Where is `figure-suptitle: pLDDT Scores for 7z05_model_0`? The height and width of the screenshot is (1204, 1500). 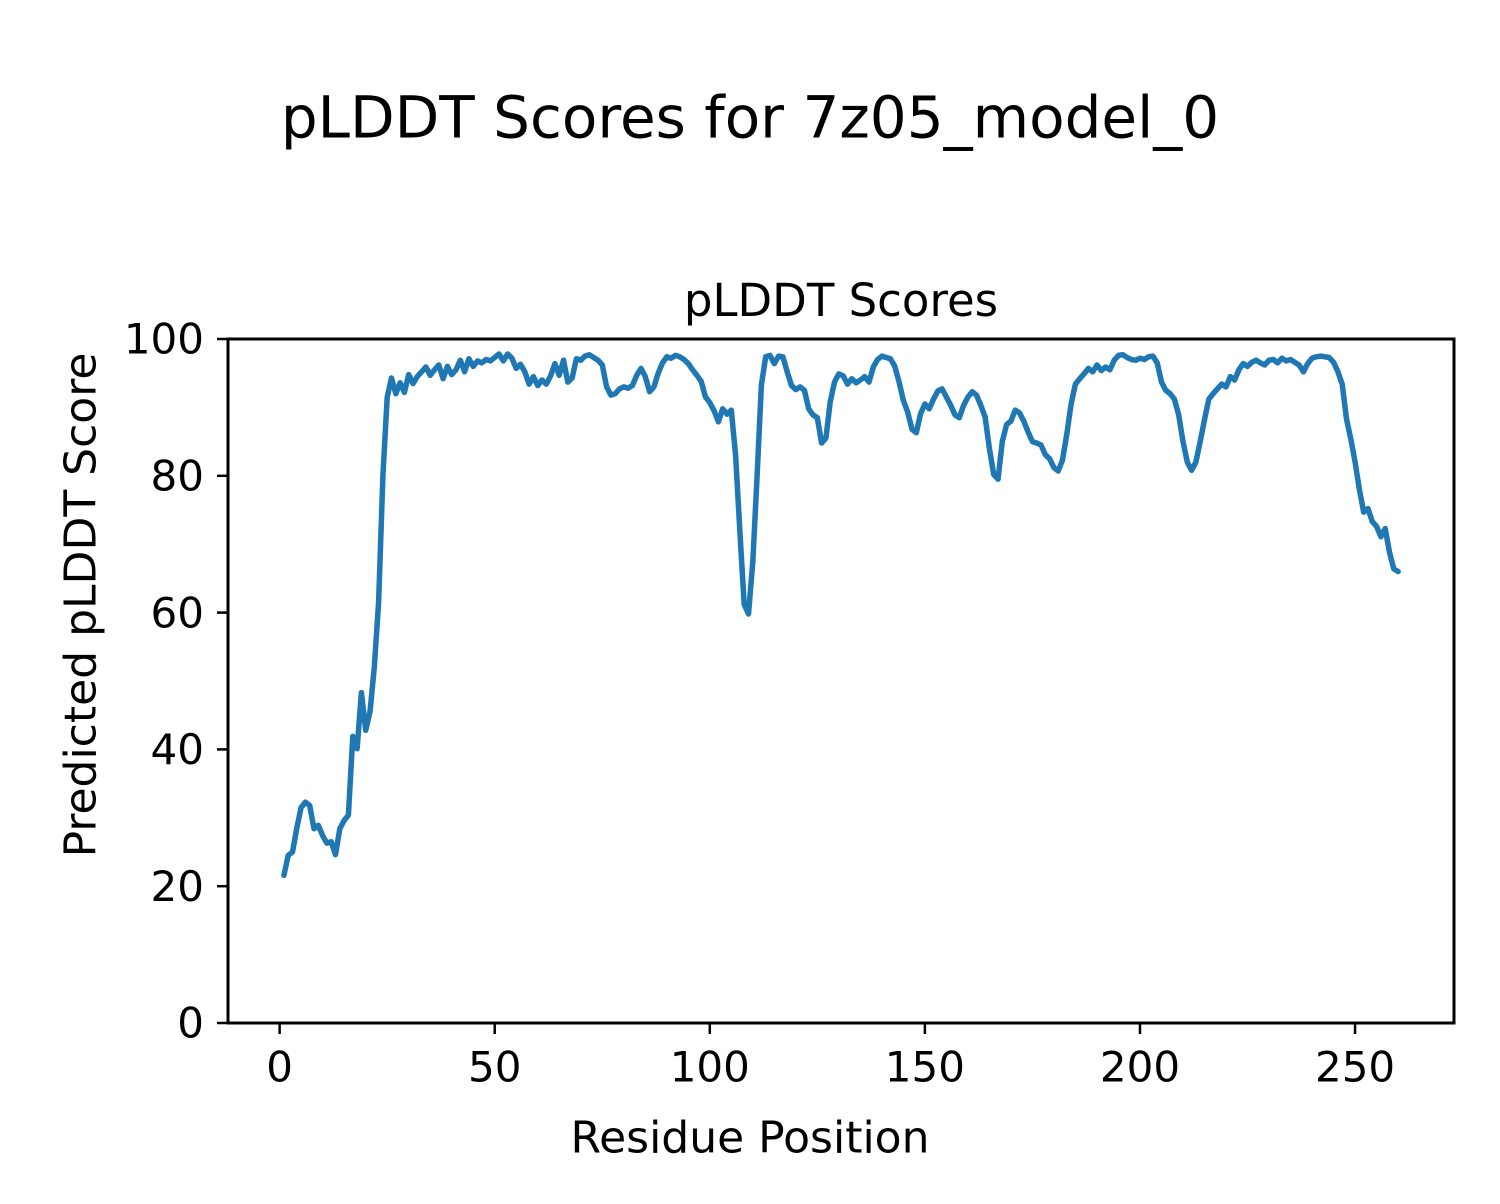 figure-suptitle: pLDDT Scores for 7z05_model_0 is located at coordinates (750, 117).